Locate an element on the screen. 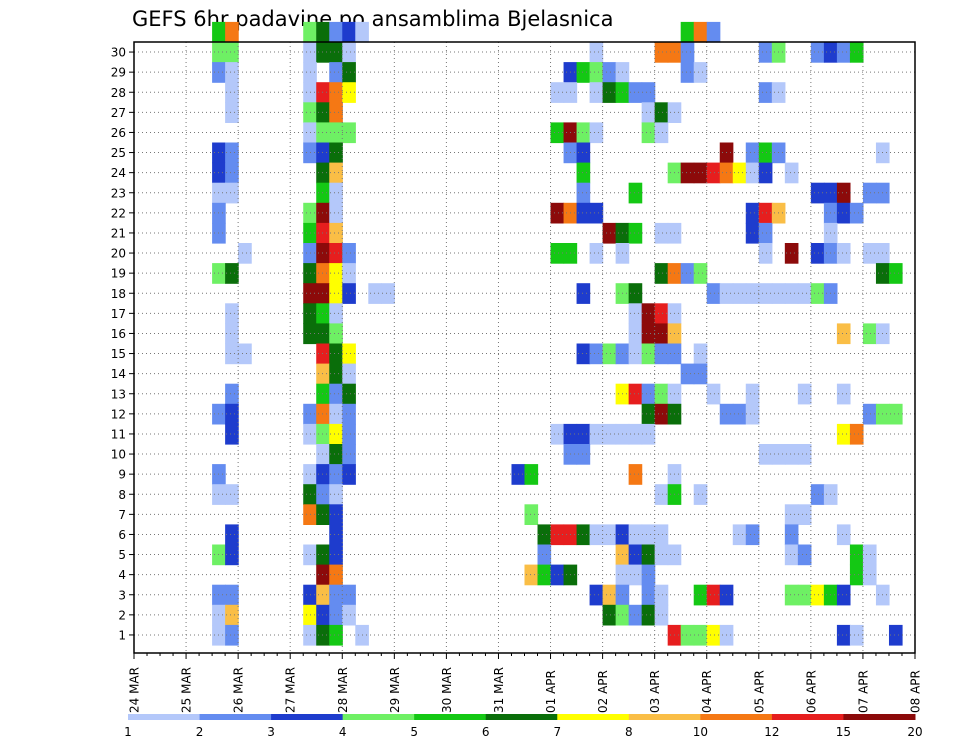 The image size is (960, 742). y-tick-label: 12 is located at coordinates (118, 414).